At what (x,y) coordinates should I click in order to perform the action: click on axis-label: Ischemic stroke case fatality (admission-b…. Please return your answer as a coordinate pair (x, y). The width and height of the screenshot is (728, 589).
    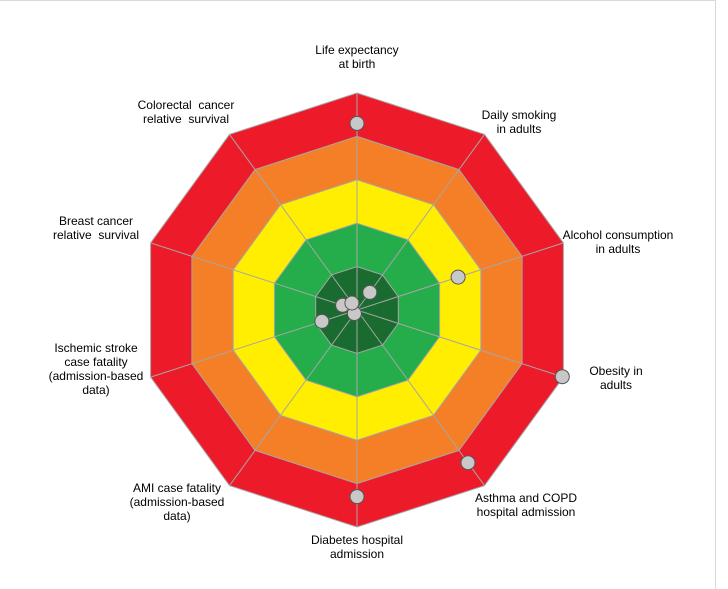
    Looking at the image, I should click on (96, 369).